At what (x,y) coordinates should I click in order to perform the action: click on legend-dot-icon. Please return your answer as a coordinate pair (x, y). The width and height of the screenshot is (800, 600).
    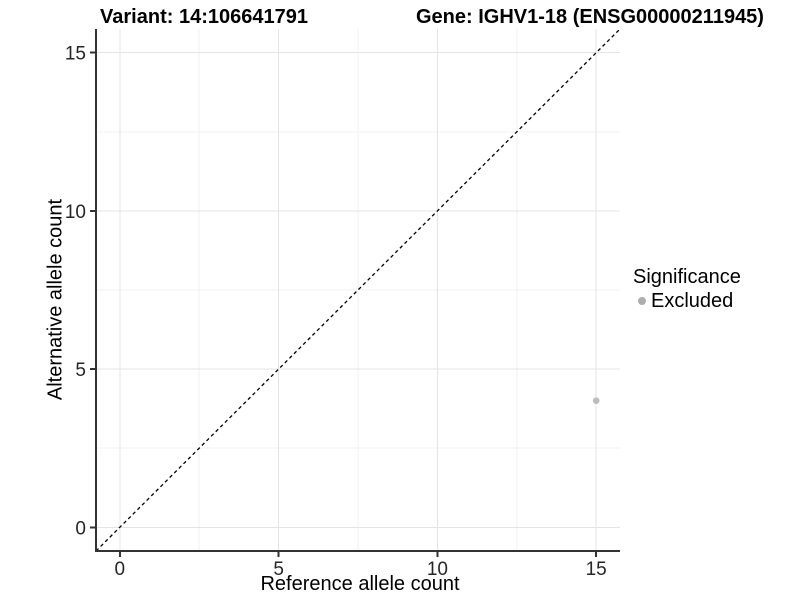
    Looking at the image, I should click on (642, 301).